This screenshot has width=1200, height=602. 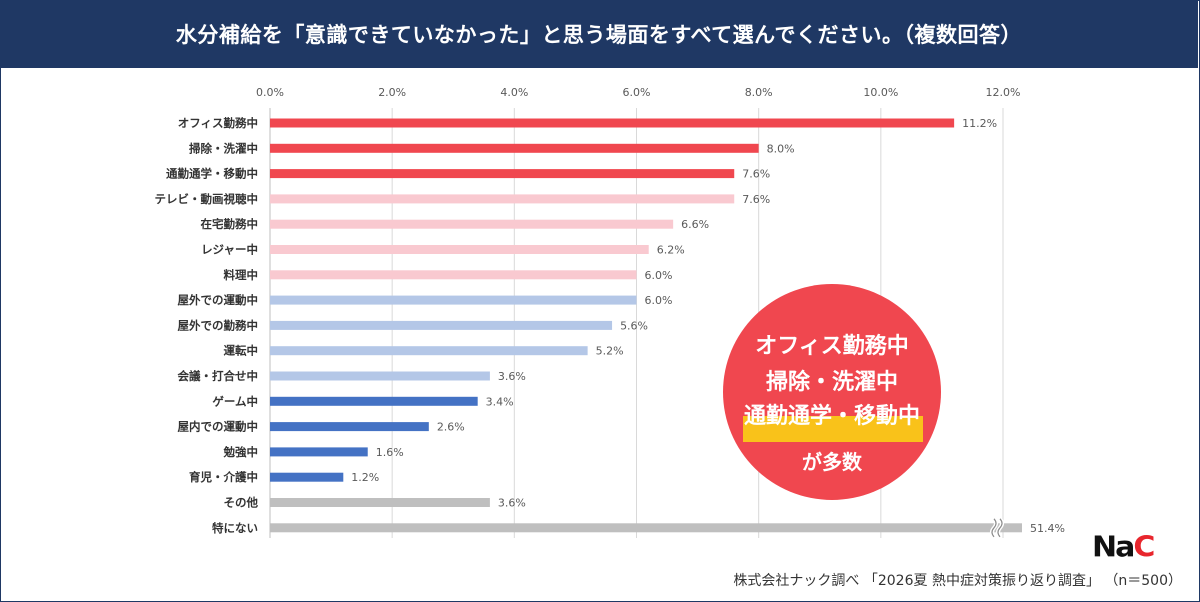 What do you see at coordinates (500, 401) in the screenshot?
I see `data-label: 3.4%` at bounding box center [500, 401].